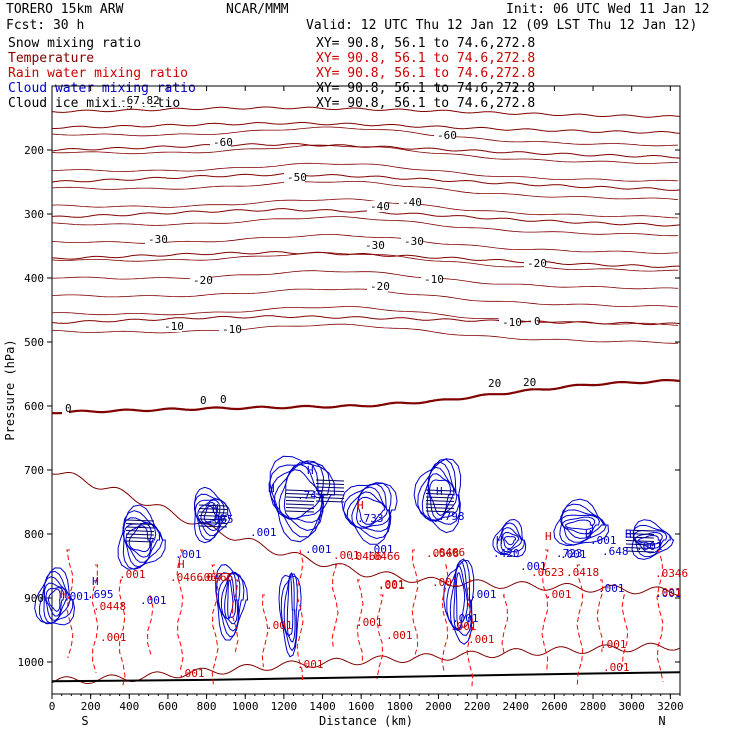 The width and height of the screenshot is (740, 740). Describe the element at coordinates (213, 577) in the screenshot. I see `rain-water-label: .0677` at that location.